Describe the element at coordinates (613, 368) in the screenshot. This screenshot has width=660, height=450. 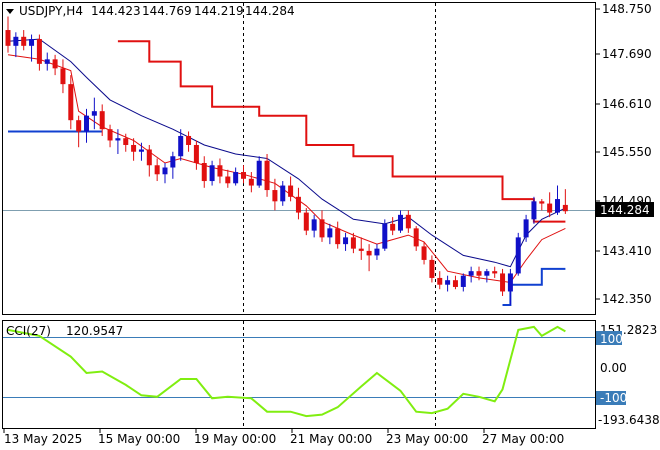
I see `cci-tick: 0.00` at that location.